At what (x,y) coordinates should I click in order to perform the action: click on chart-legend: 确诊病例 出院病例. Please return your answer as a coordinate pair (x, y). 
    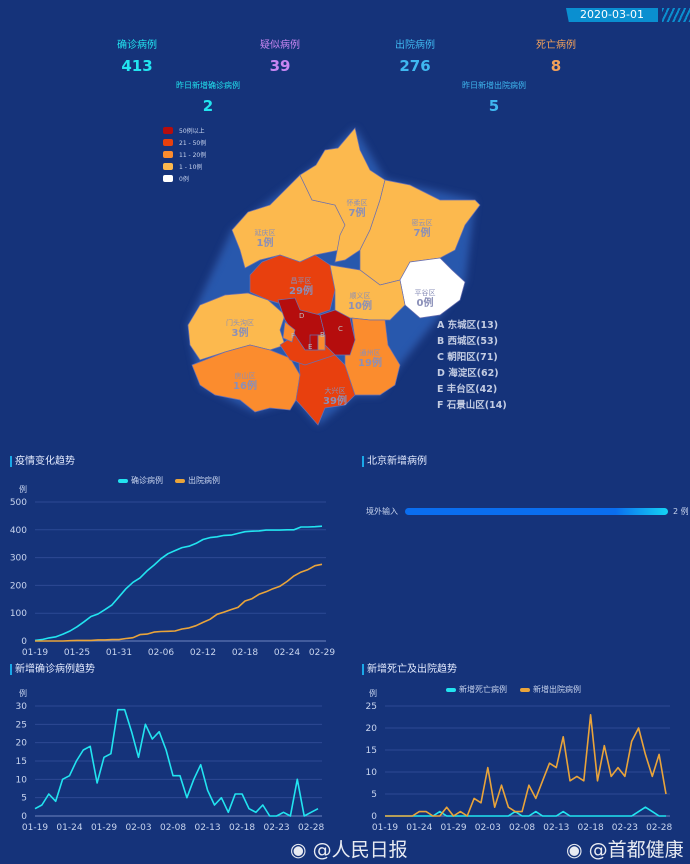
    Looking at the image, I should click on (169, 480).